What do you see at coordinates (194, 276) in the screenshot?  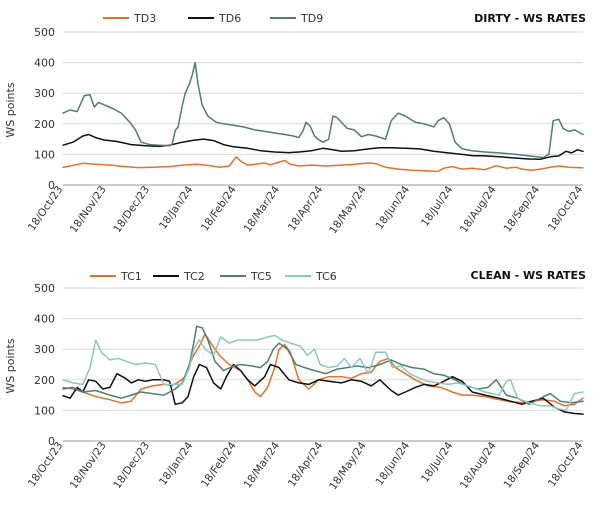 I see `legend-label-tc2: TC2` at bounding box center [194, 276].